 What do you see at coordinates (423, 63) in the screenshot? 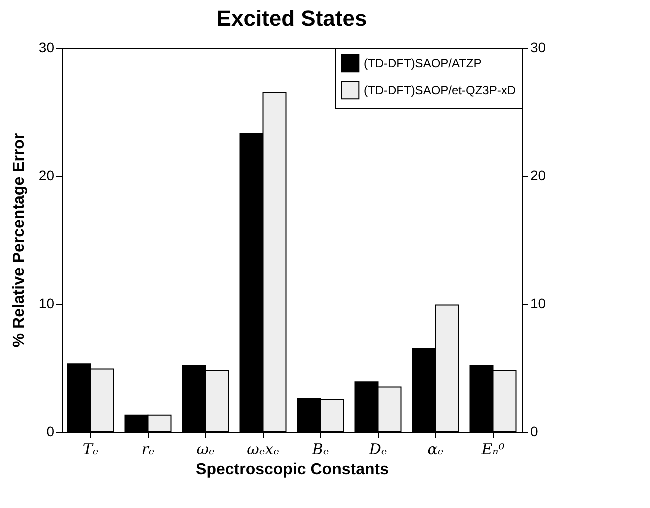
I see `legend-label: (TD-DFT)SAOP/ATZP` at bounding box center [423, 63].